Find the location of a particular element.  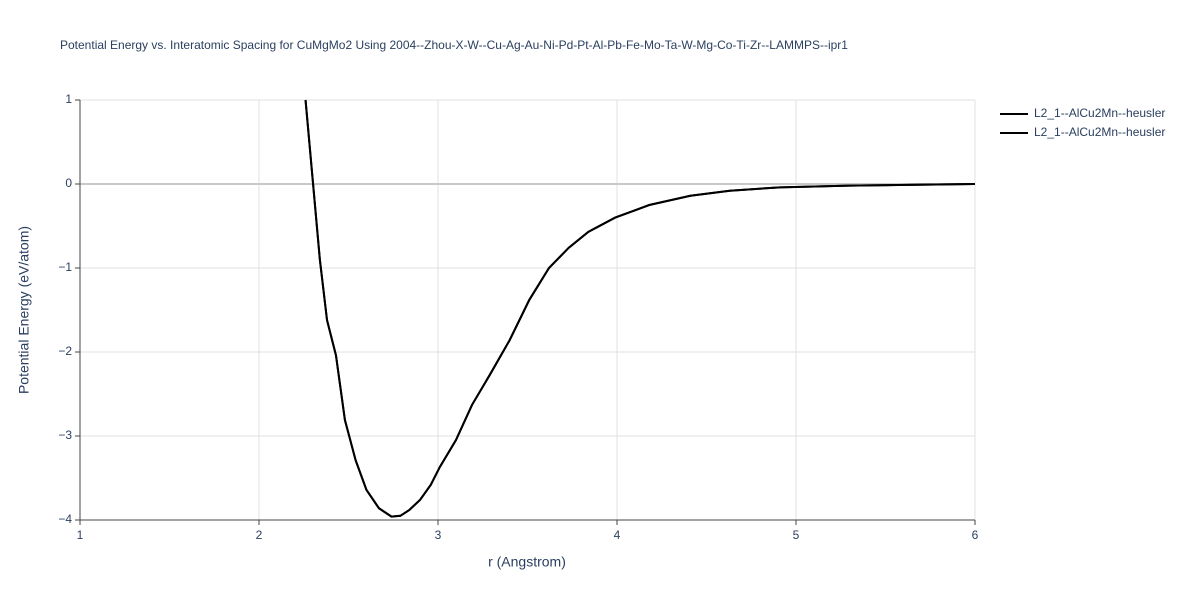

x-axis-title: r (Angstrom) is located at coordinates (527, 562).